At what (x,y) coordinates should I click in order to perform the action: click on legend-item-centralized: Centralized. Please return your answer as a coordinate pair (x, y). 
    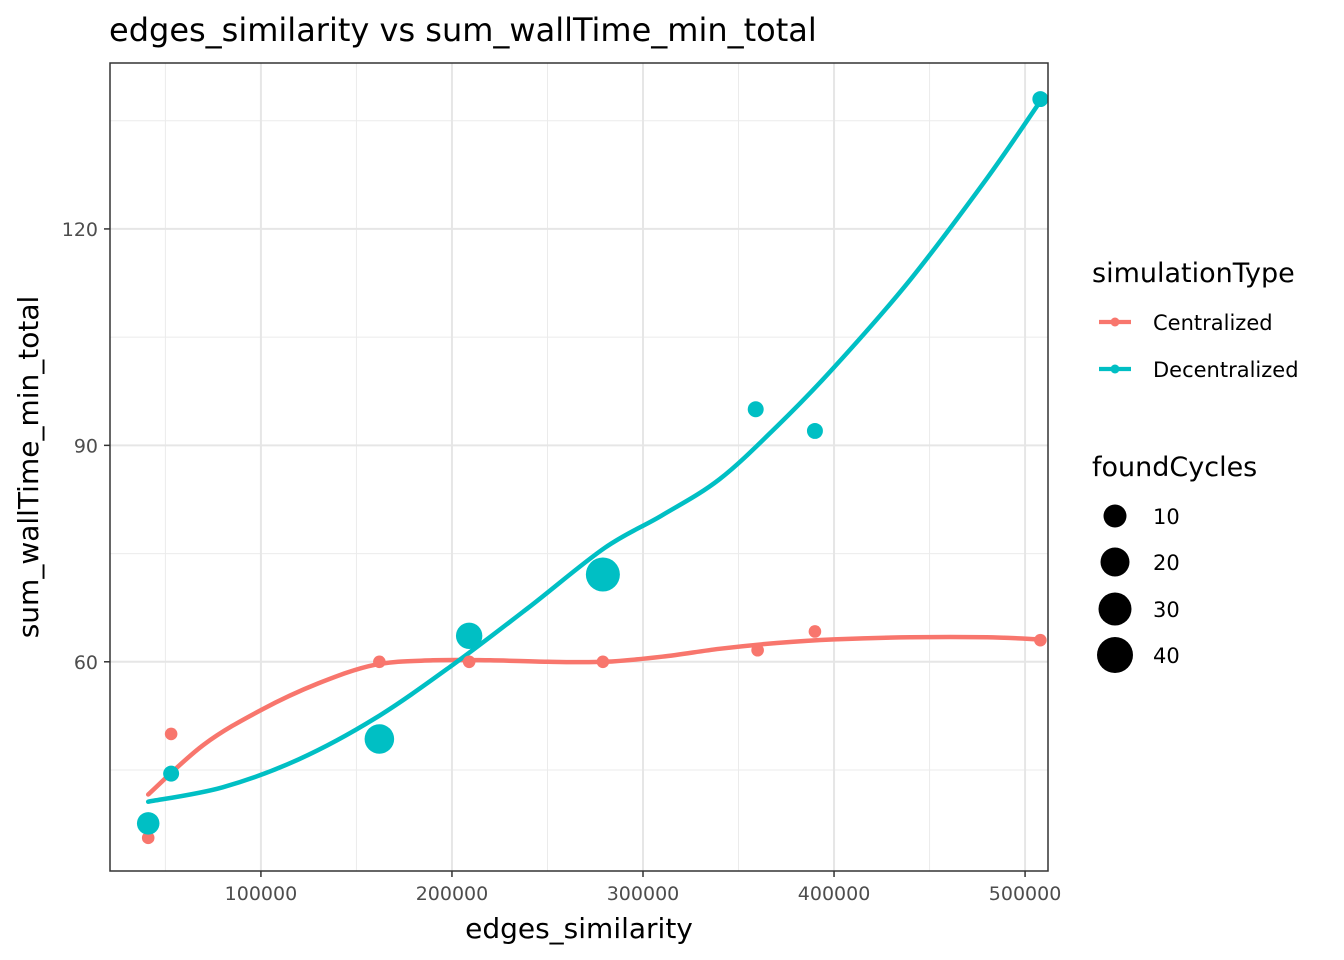
    Looking at the image, I should click on (1186, 323).